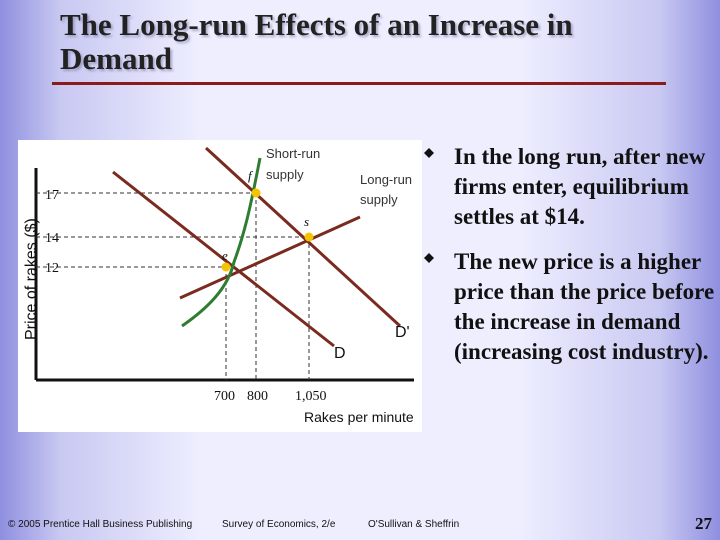 This screenshot has width=720, height=540. What do you see at coordinates (295, 164) in the screenshot?
I see `short-run-supply-label: Short-run supply` at bounding box center [295, 164].